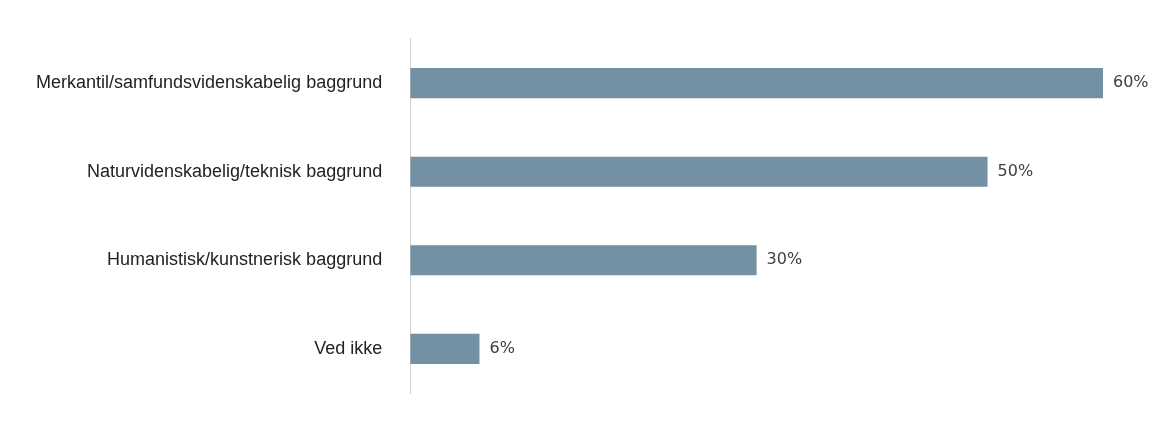  I want to click on y-tick-label: Naturvidenskabelig/teknisk baggrund, so click(235, 170).